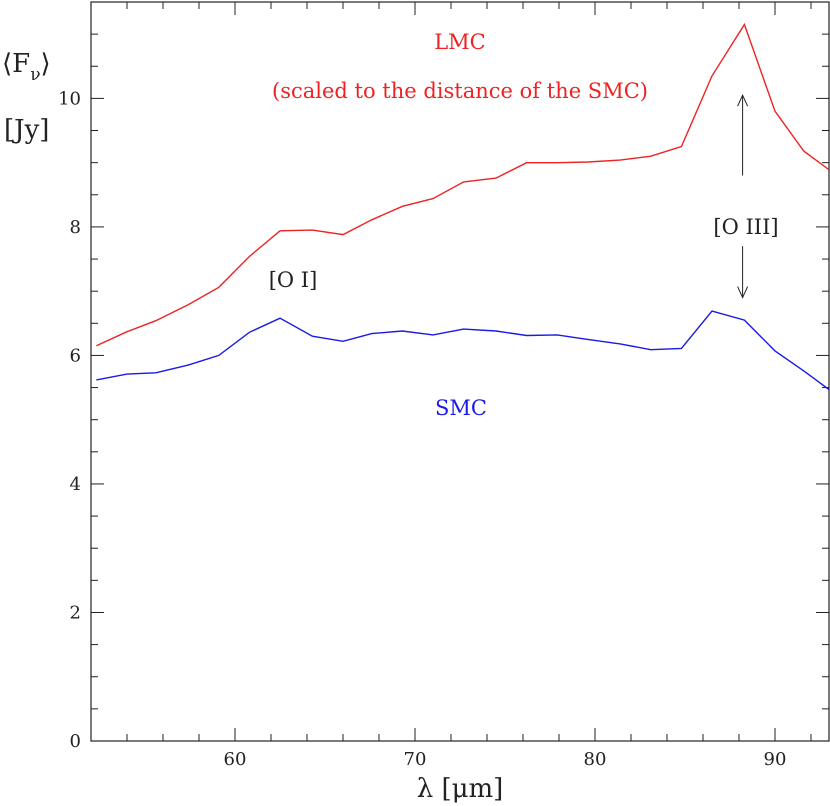 This screenshot has width=830, height=806. What do you see at coordinates (743, 196) in the screenshot?
I see `oiii-arrows` at bounding box center [743, 196].